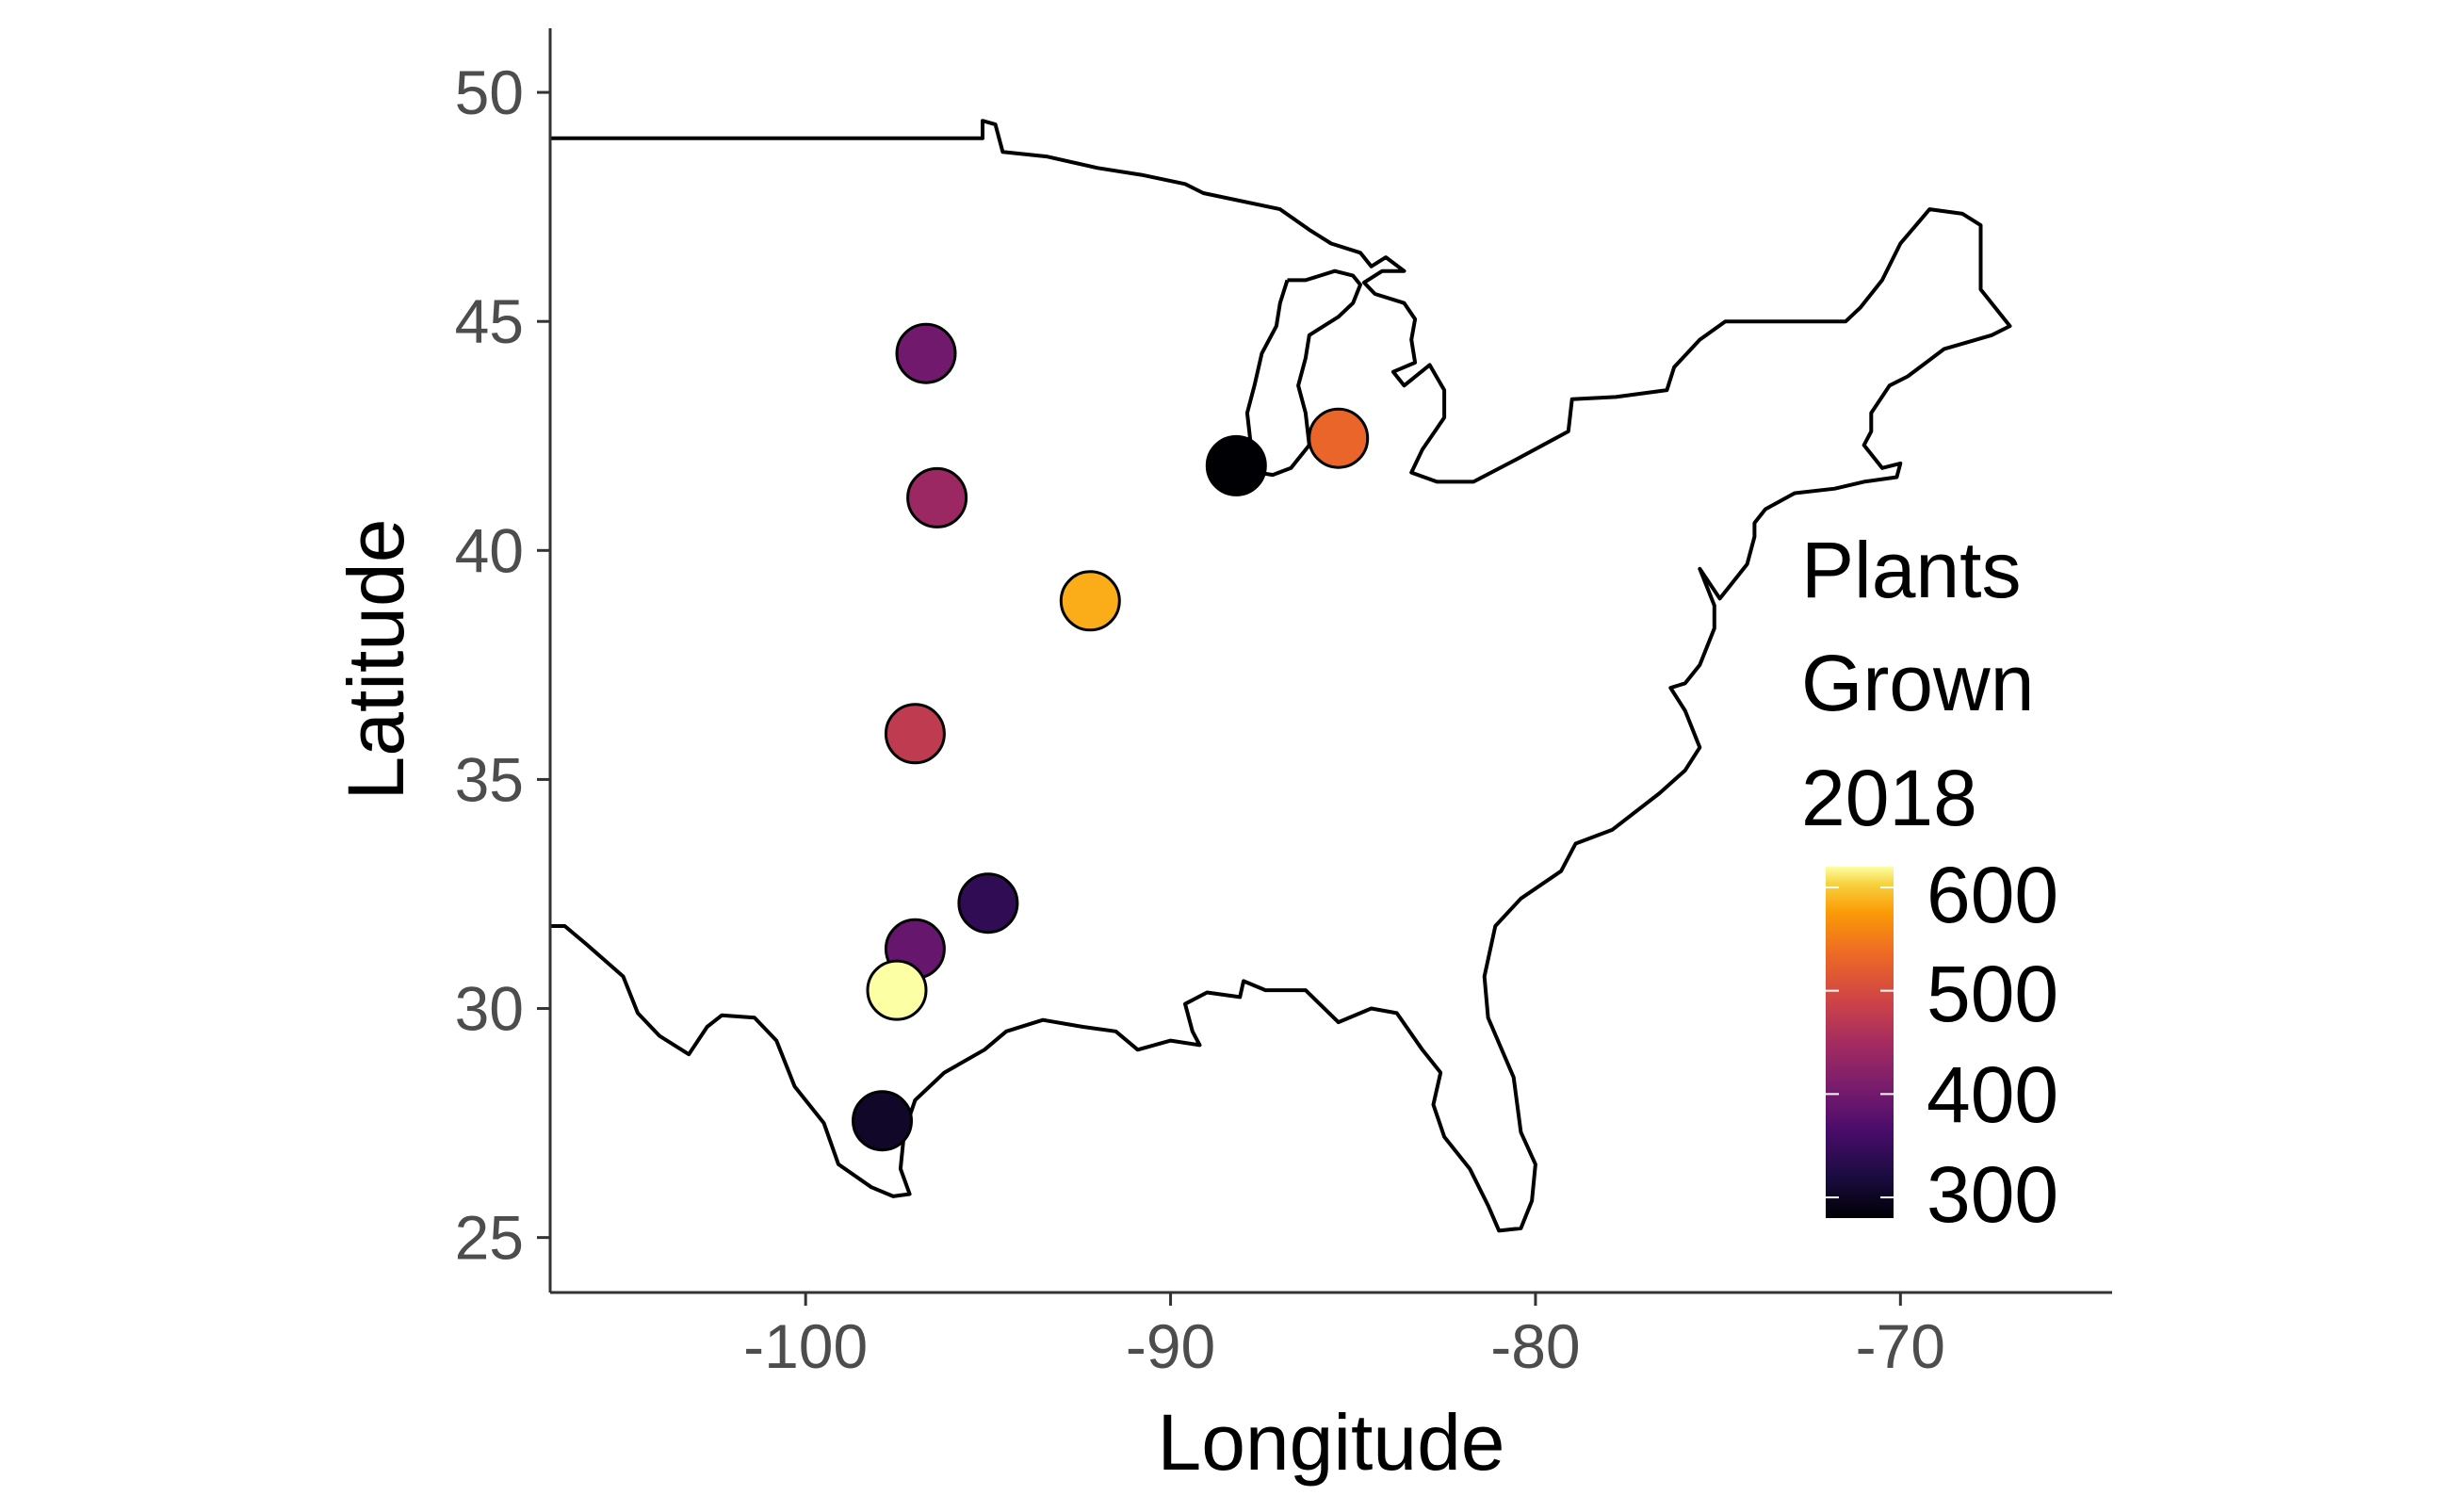 This screenshot has height=1512, width=2439. What do you see at coordinates (489, 1009) in the screenshot?
I see `y-tick-label-2: 30` at bounding box center [489, 1009].